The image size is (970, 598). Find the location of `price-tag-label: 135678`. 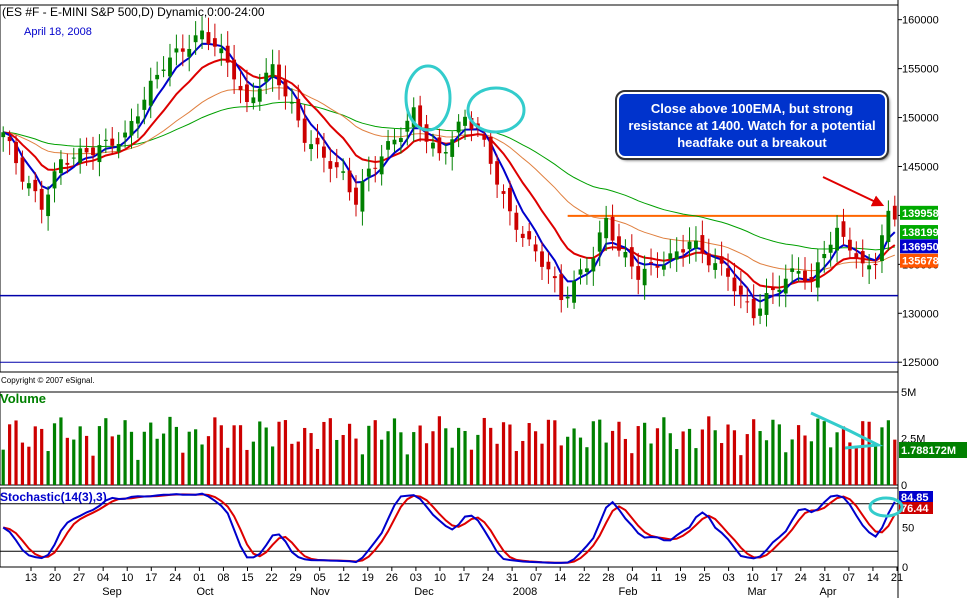

price-tag-label: 135678 is located at coordinates (920, 262).